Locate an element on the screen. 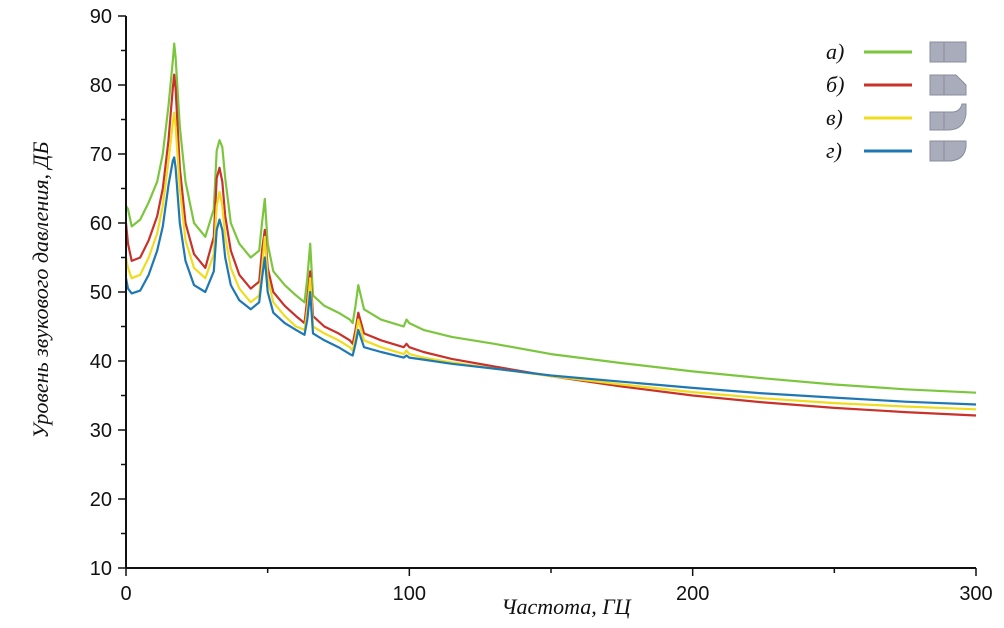  curved-pipe-icon is located at coordinates (948, 151).